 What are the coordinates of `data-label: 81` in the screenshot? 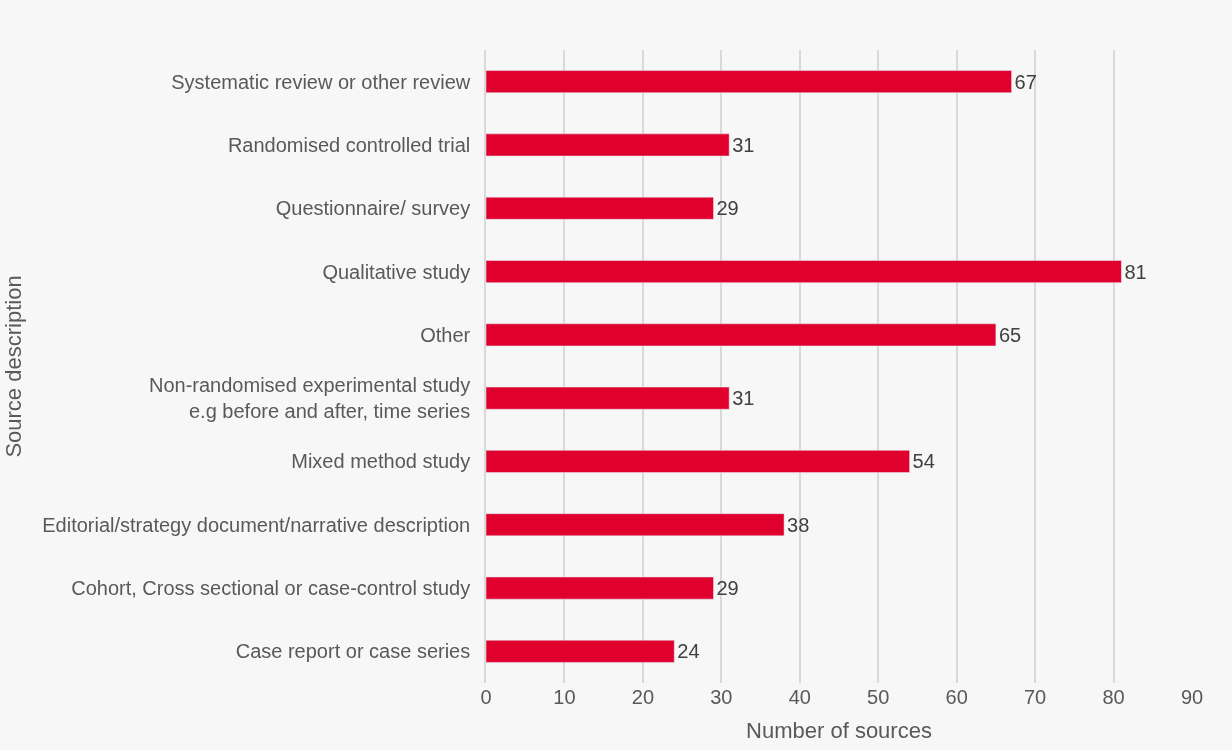 It's located at (1135, 271).